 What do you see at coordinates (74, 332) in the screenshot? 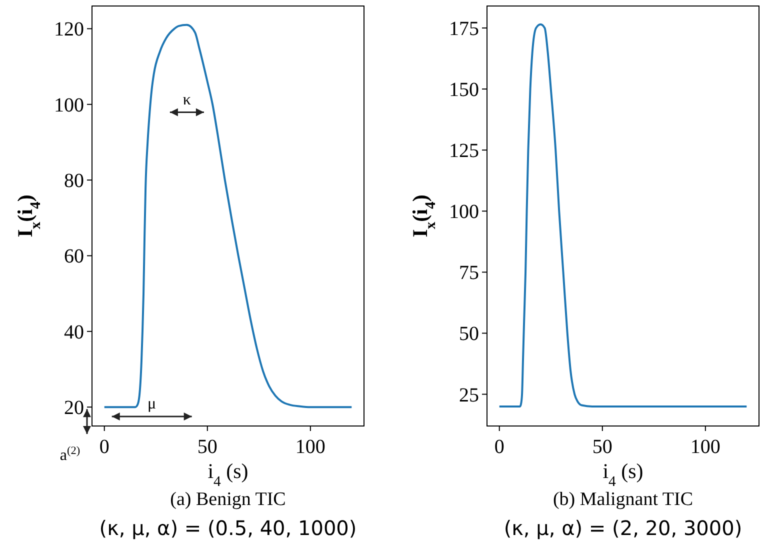
I see `y-tick-label: 40` at bounding box center [74, 332].